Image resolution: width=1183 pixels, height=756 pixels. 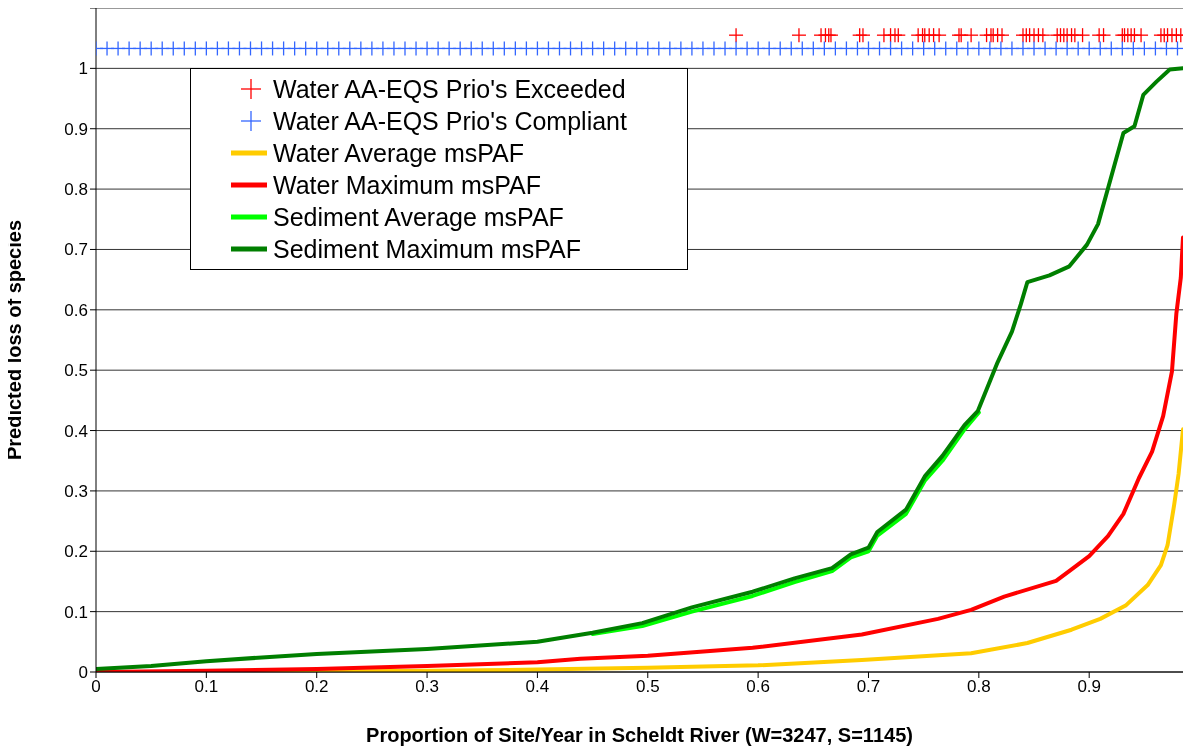 What do you see at coordinates (537, 687) in the screenshot?
I see `x-tick-label: 0.4` at bounding box center [537, 687].